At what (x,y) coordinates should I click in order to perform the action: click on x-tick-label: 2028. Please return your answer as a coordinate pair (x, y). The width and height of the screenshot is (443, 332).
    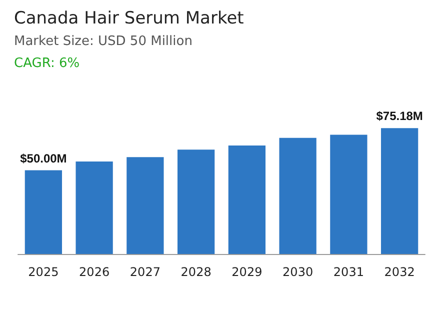
    Looking at the image, I should click on (196, 272).